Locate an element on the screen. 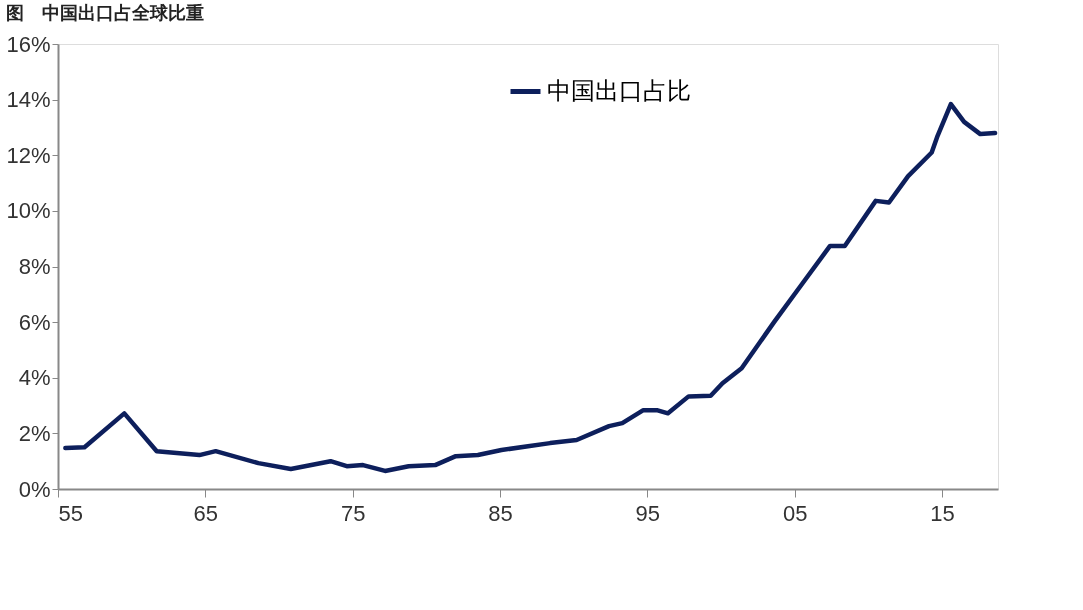 The height and width of the screenshot is (610, 1083). y-tick-label: 2% is located at coordinates (34, 433).